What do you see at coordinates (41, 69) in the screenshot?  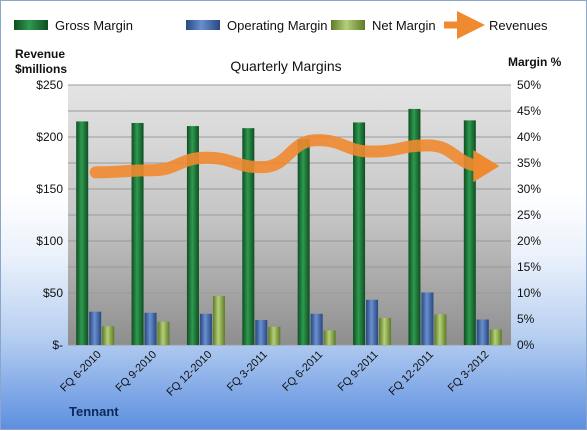 I see `left-axis-title-line2: $millions` at bounding box center [41, 69].